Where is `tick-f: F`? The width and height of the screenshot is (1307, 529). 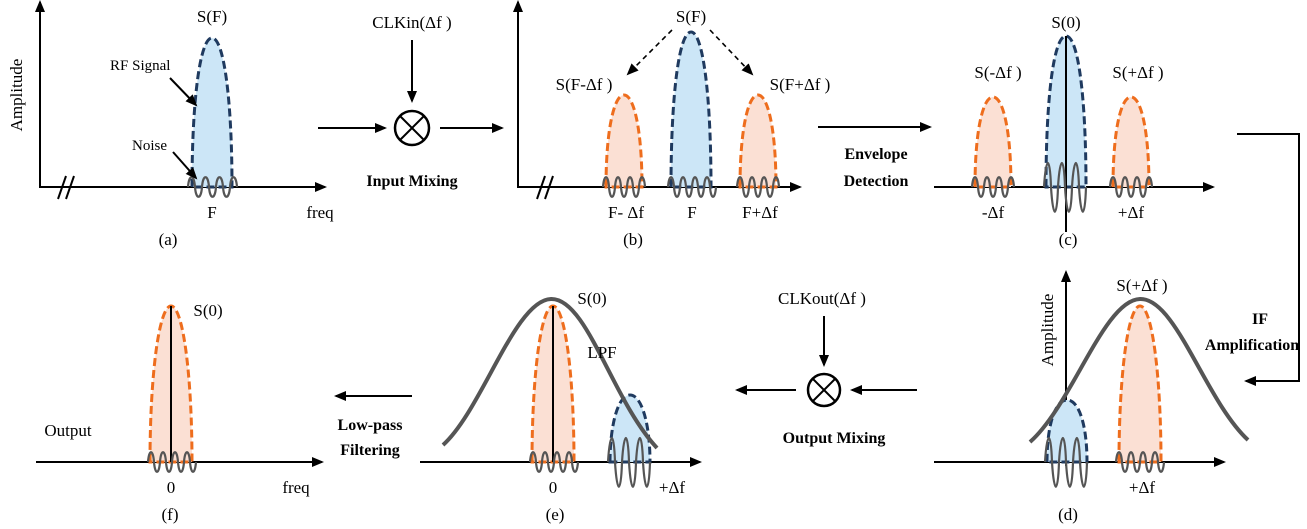
tick-f: F is located at coordinates (211, 212).